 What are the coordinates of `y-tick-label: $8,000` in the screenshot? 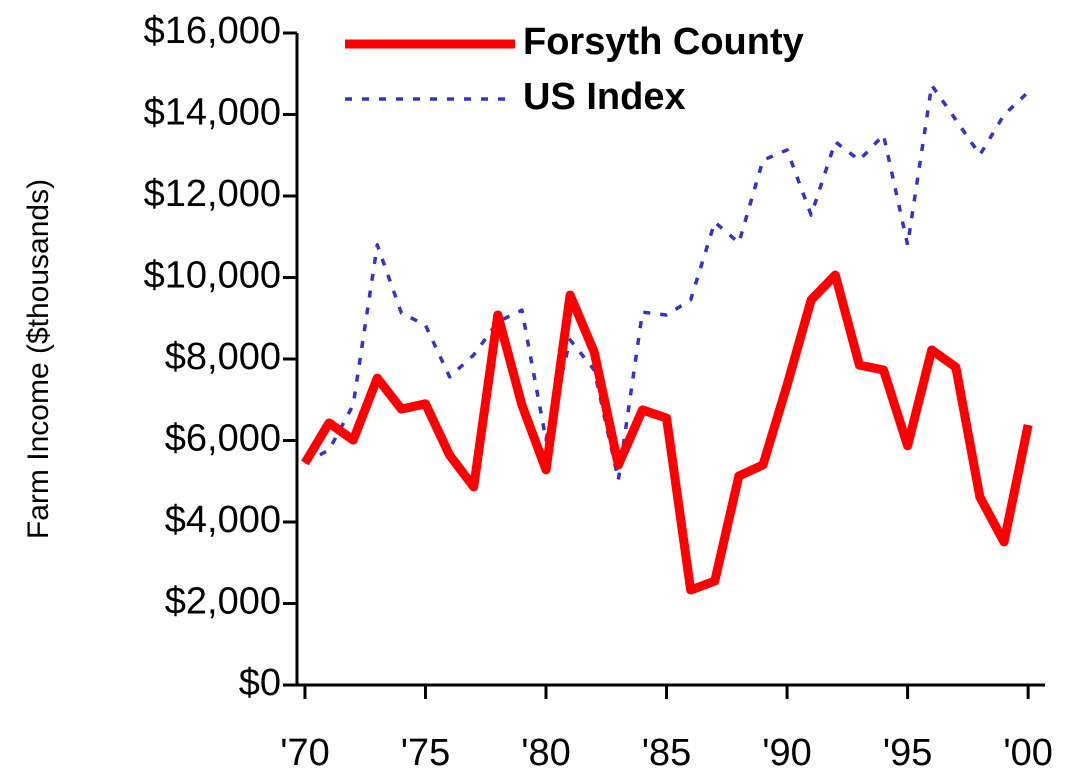 It's located at (223, 357).